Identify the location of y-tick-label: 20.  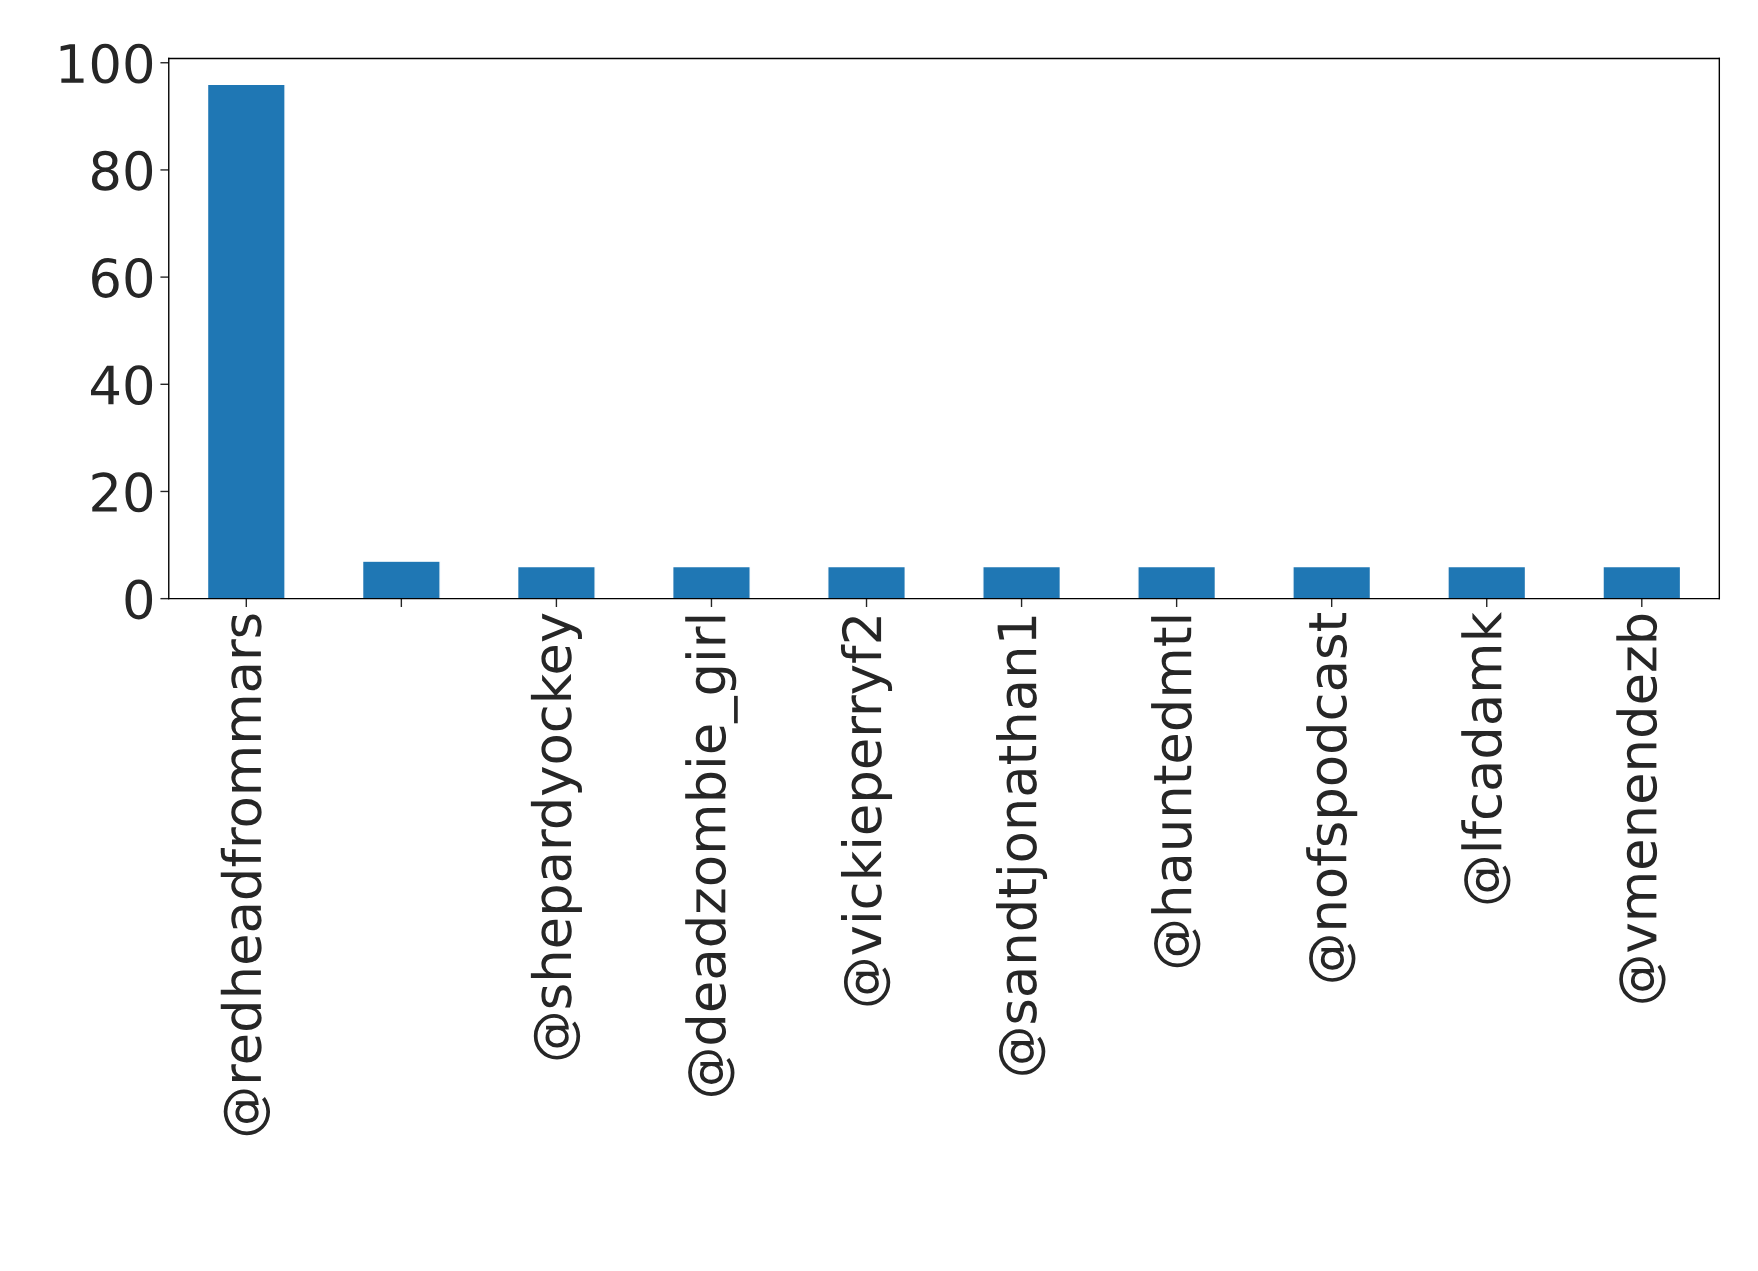
(122, 492).